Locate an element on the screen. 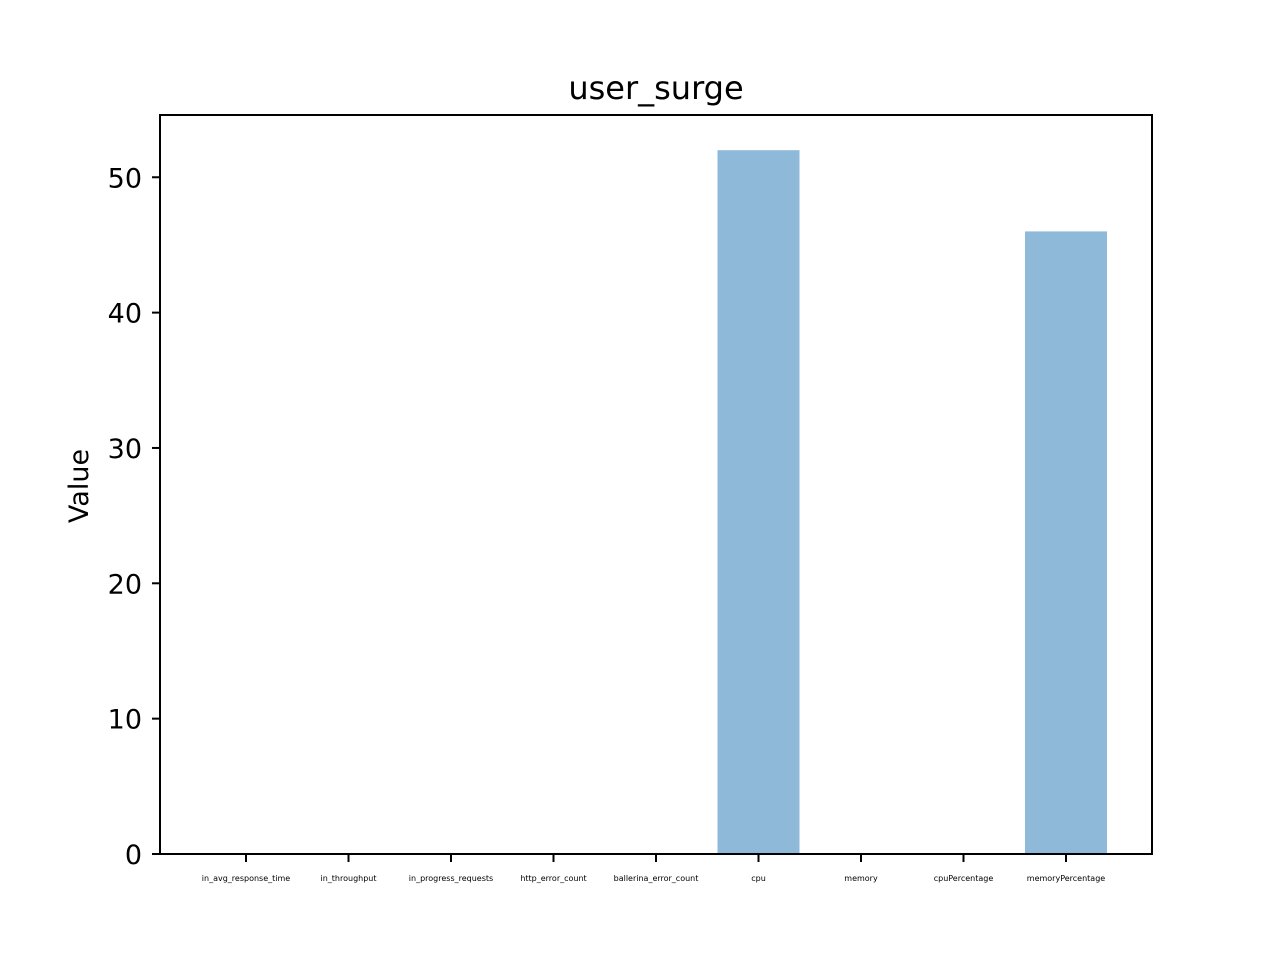  y-tick-label: 20 is located at coordinates (125, 584).